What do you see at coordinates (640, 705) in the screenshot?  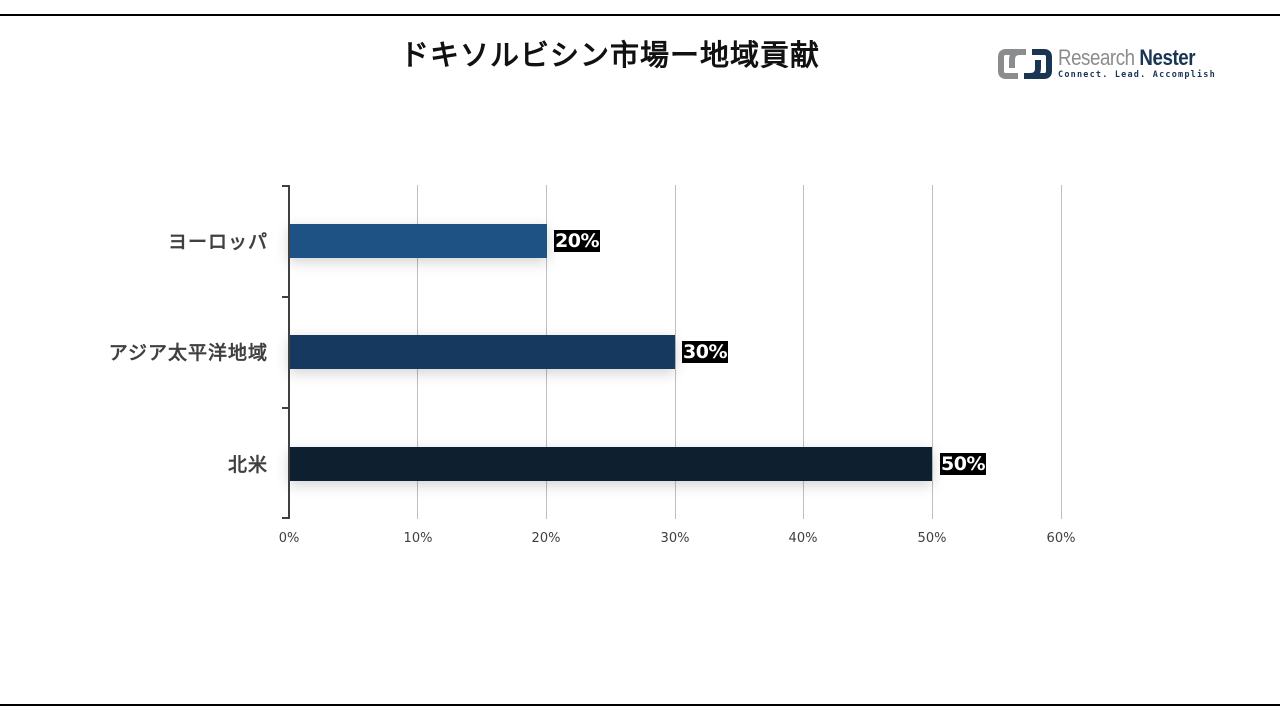 I see `bottom-rule` at bounding box center [640, 705].